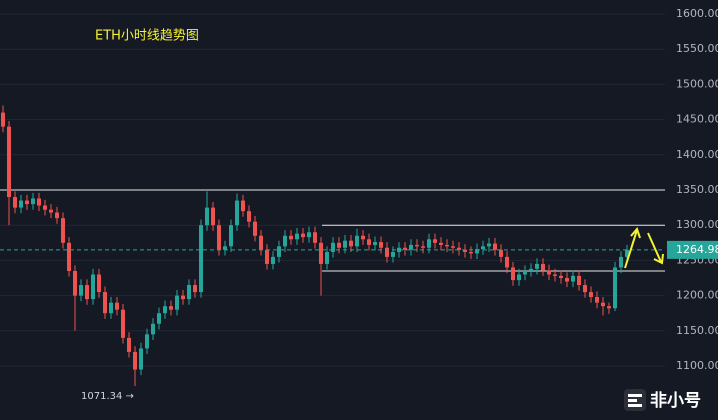  Describe the element at coordinates (697, 119) in the screenshot. I see `y-tick-label: 1450.00` at that location.